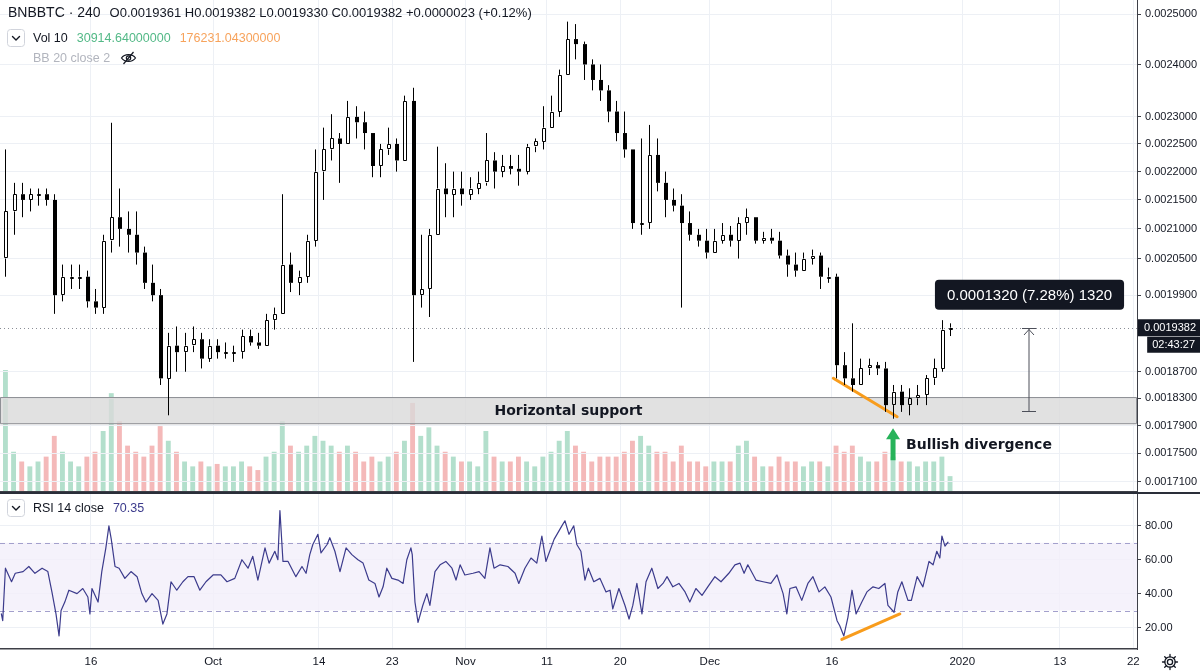 The height and width of the screenshot is (672, 1200). What do you see at coordinates (1133, 661) in the screenshot?
I see `x-tick-label: 22` at bounding box center [1133, 661].